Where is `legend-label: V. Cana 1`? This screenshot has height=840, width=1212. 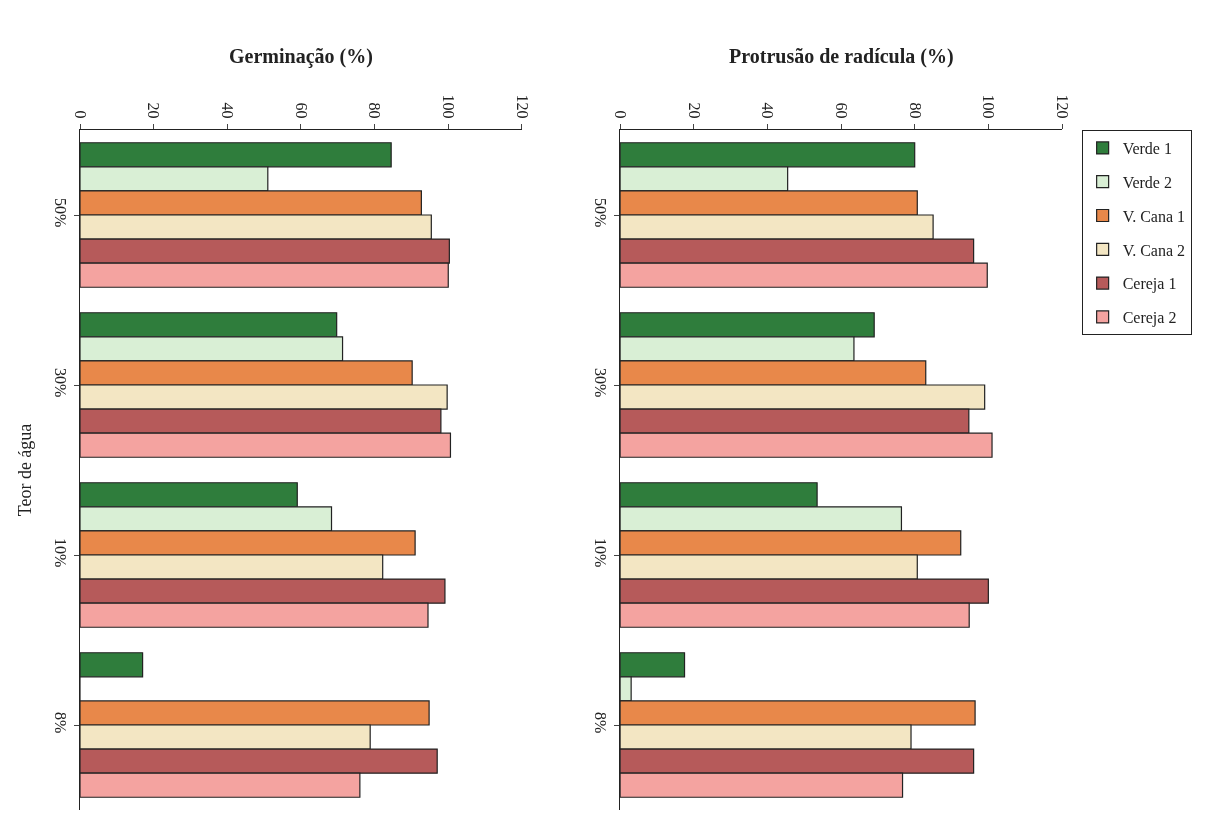
legend-label: V. Cana 1 is located at coordinates (1154, 216).